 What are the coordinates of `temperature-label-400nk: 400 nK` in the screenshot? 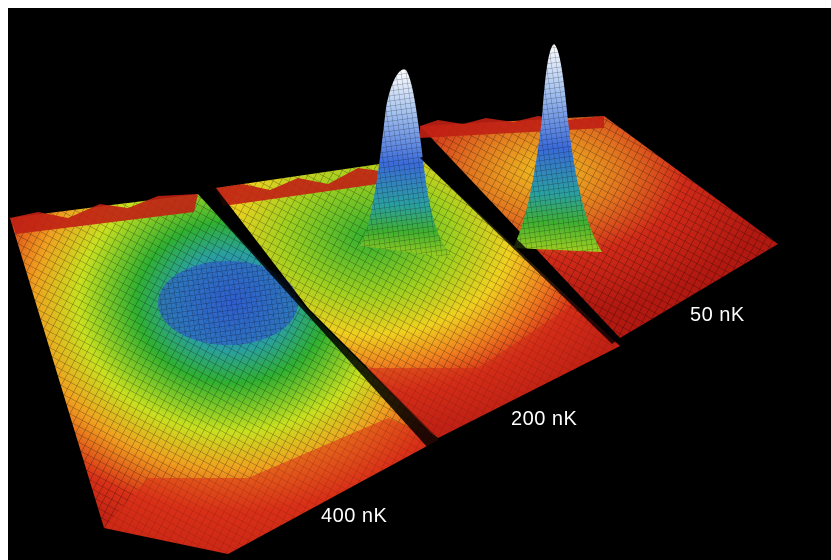 It's located at (354, 516).